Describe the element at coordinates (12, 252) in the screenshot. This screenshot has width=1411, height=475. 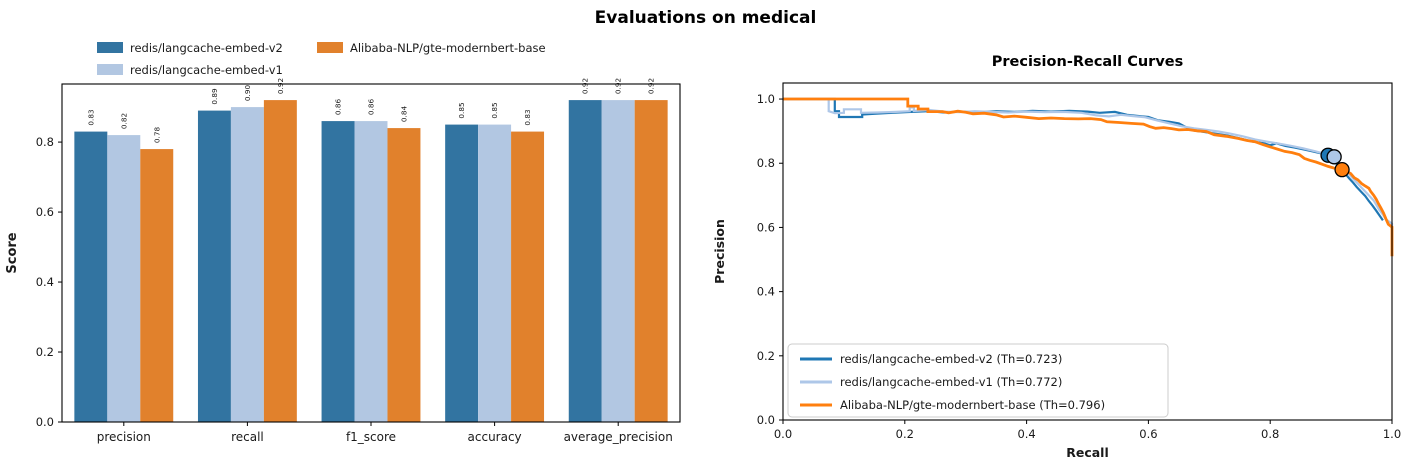
I see `y-axis-label: Score` at that location.